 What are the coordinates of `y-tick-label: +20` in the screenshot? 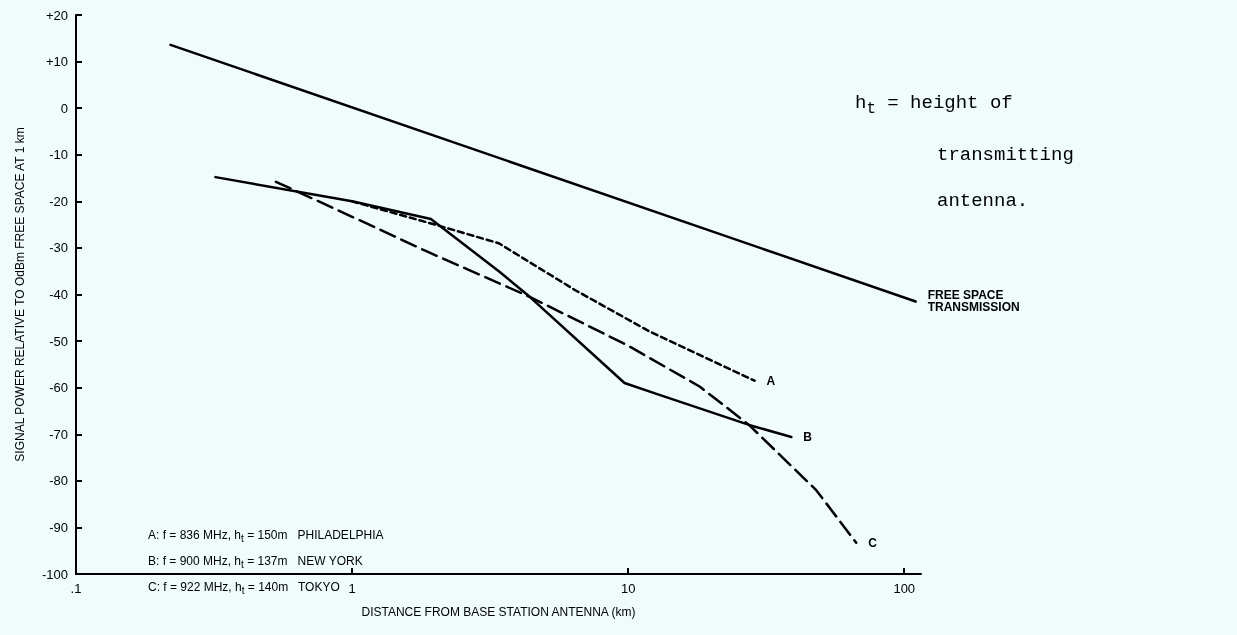 It's located at (56, 15).